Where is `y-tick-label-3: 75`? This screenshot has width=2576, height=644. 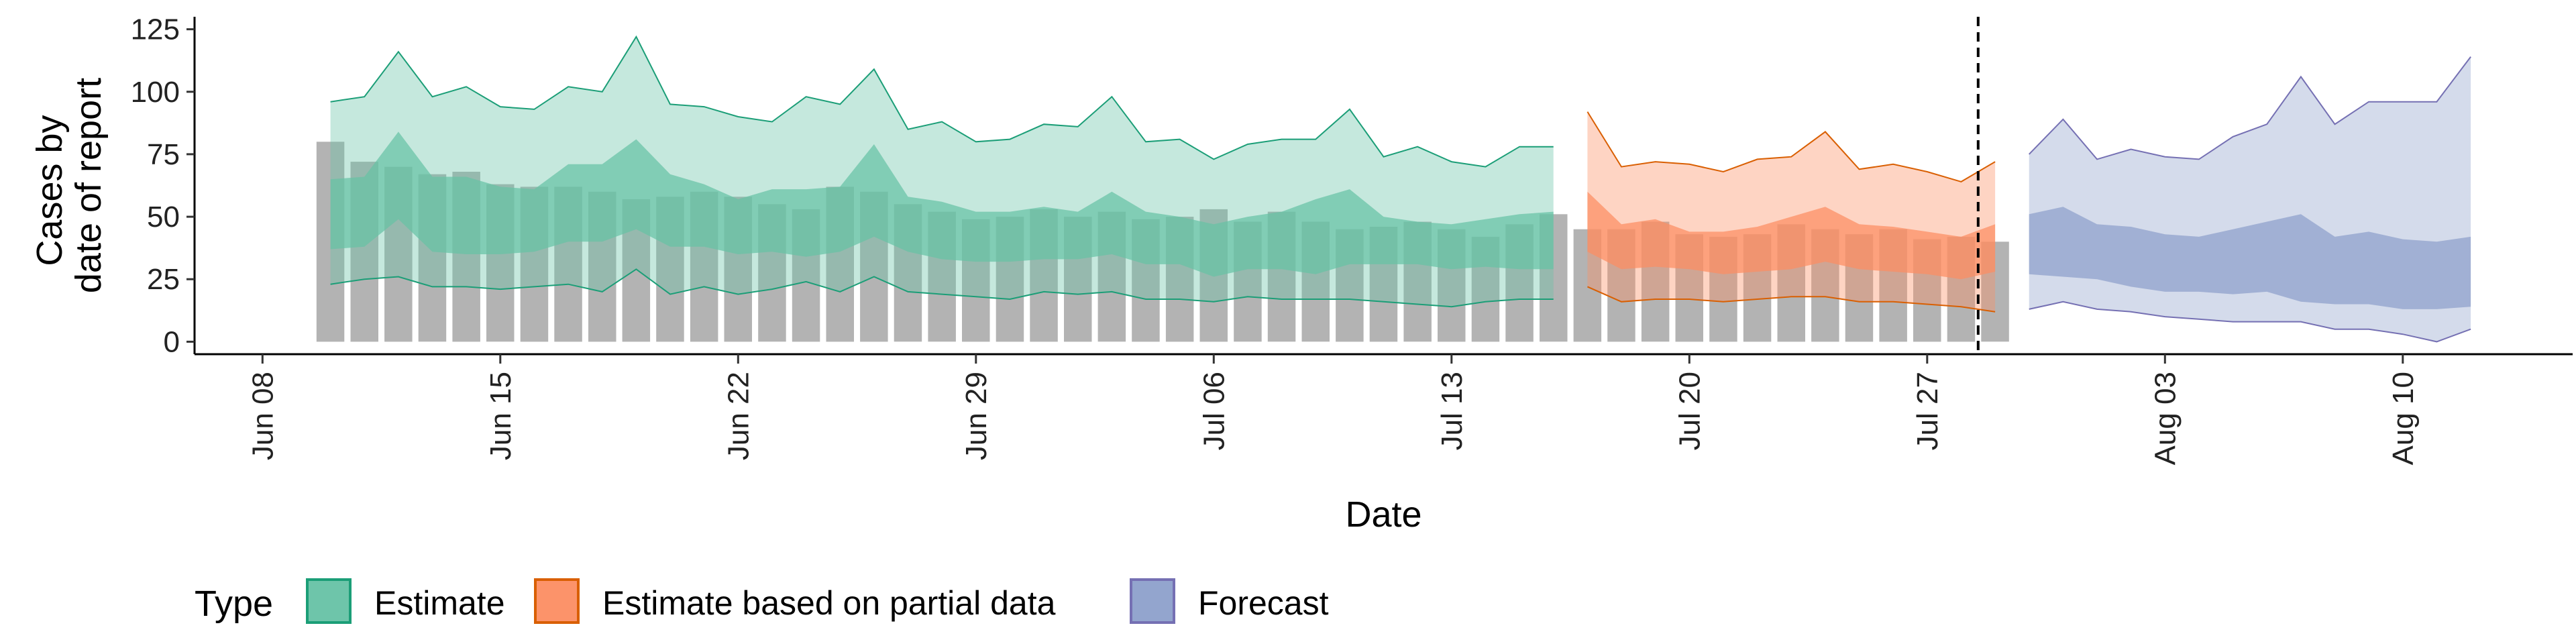 y-tick-label-3: 75 is located at coordinates (163, 154).